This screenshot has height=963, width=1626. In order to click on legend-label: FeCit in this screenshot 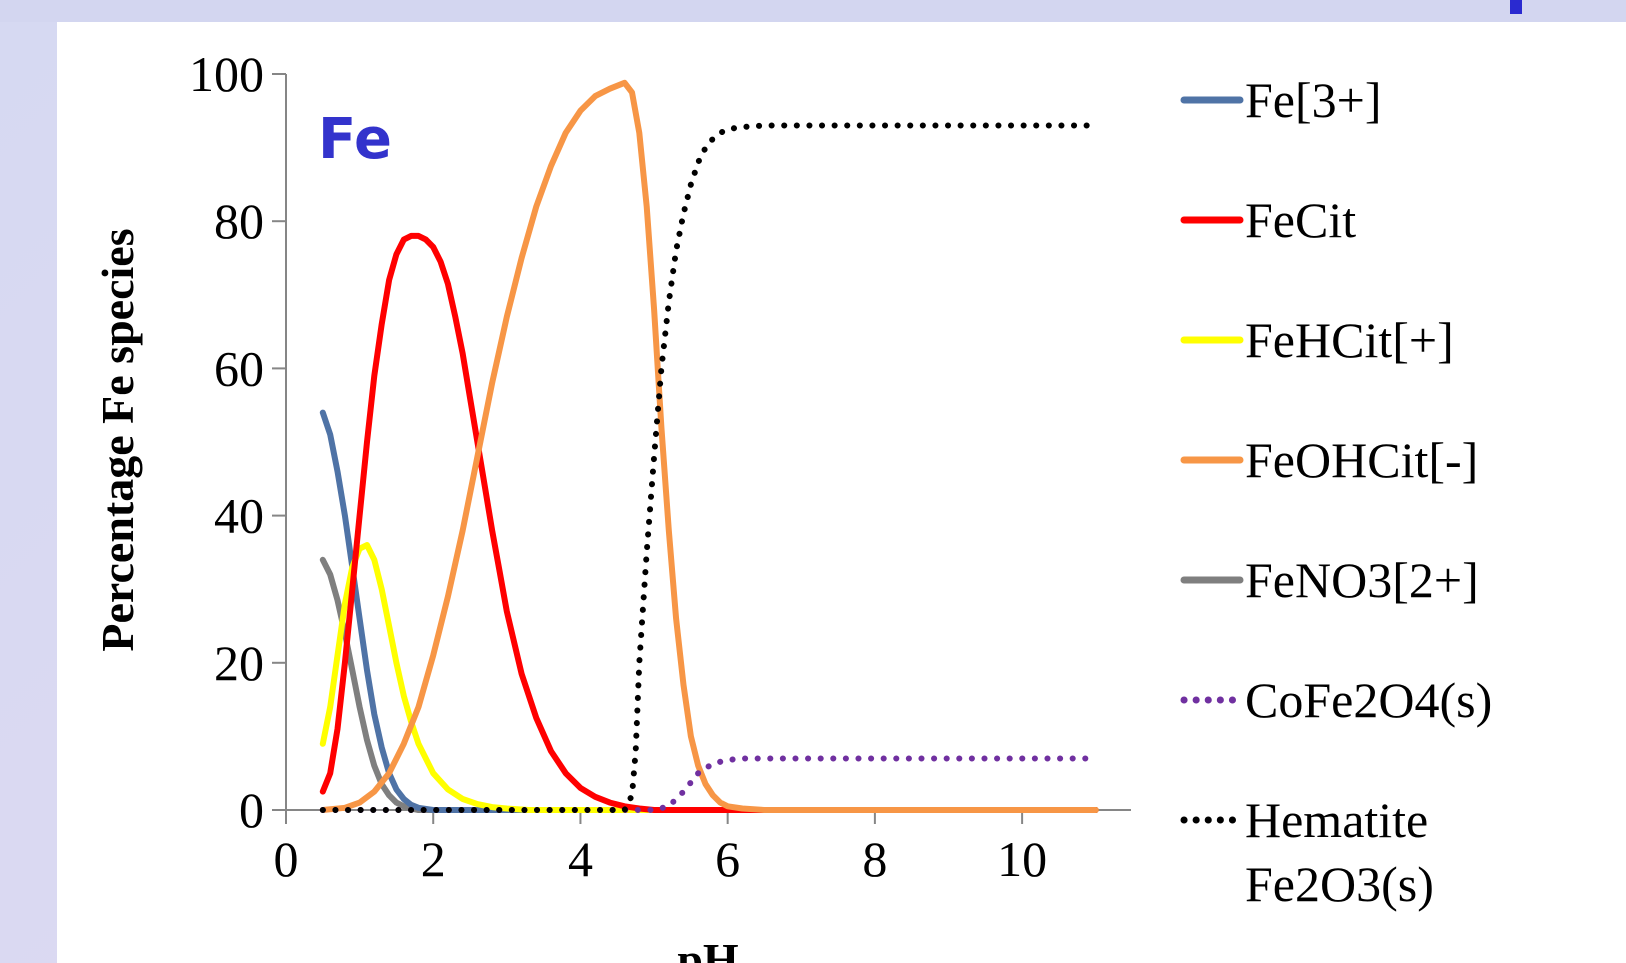, I will do `click(1300, 220)`.